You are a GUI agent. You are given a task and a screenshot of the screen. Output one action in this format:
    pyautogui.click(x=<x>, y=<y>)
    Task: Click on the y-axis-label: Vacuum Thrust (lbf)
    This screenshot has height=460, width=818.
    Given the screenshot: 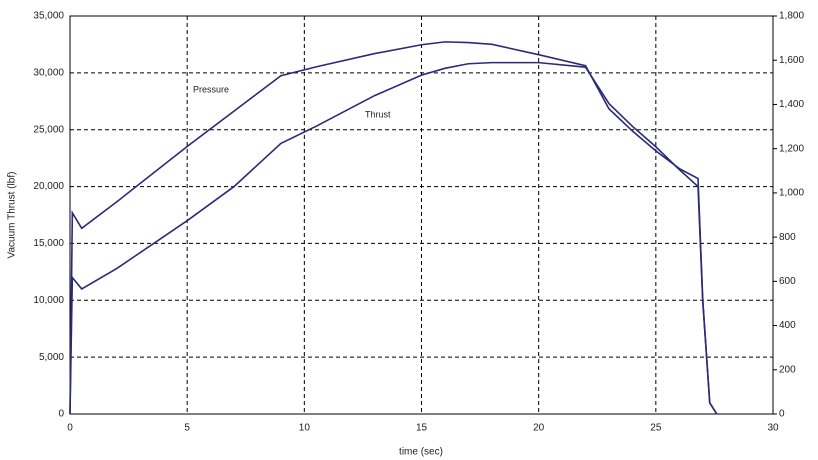 What is the action you would take?
    pyautogui.click(x=12, y=215)
    